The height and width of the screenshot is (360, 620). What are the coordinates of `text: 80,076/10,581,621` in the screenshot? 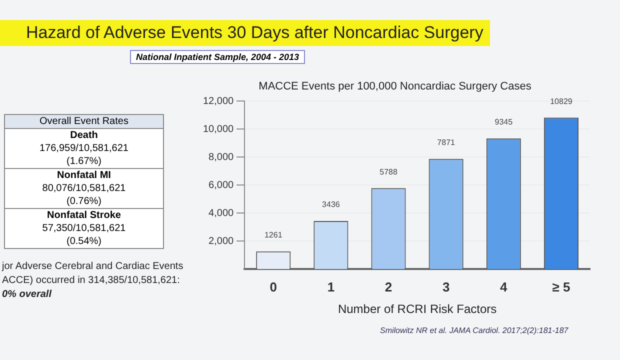 It's located at (84, 188).